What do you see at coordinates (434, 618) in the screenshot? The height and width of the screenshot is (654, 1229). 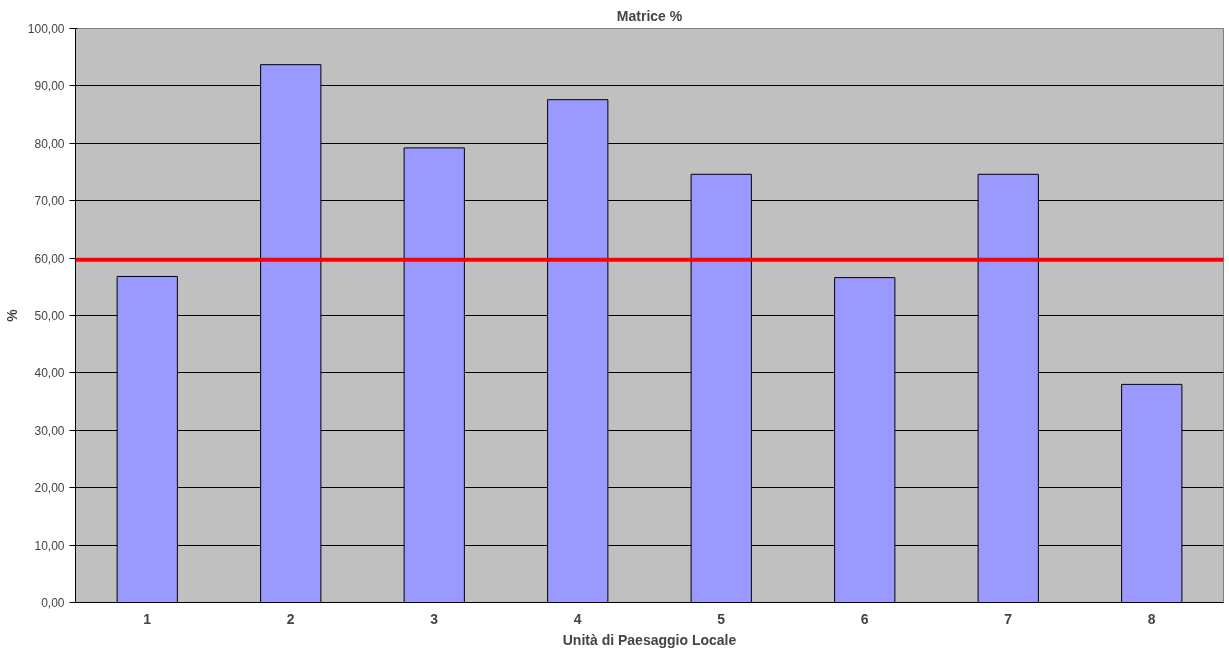 I see `x-tick-label: 3` at bounding box center [434, 618].